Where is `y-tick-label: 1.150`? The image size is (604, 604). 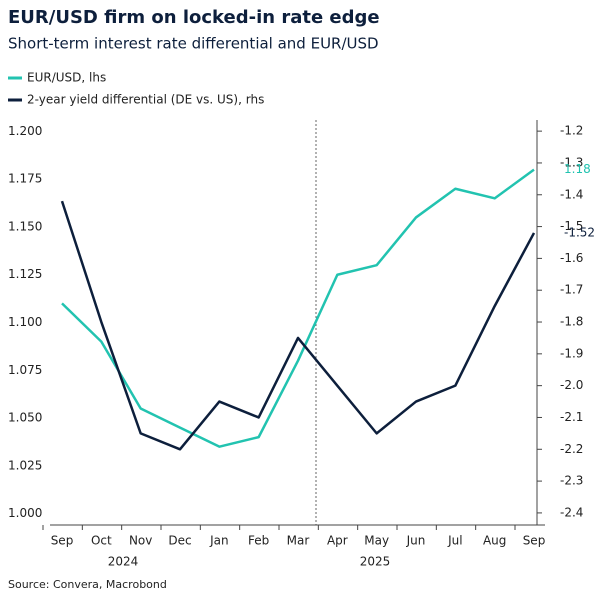
y-tick-label: 1.150 is located at coordinates (25, 226).